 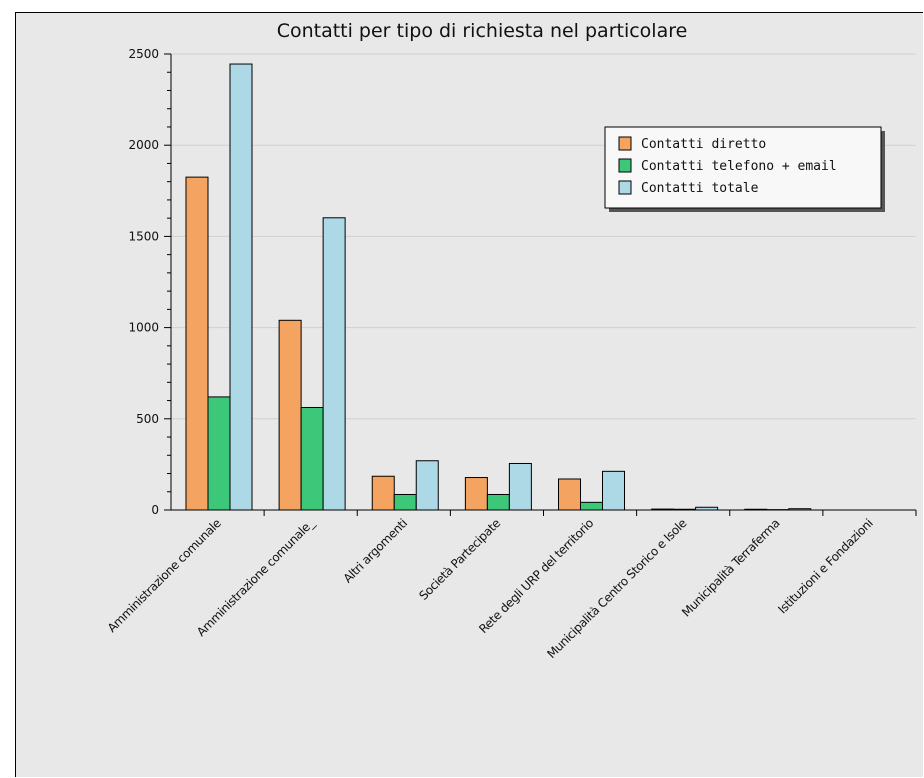 What do you see at coordinates (143, 145) in the screenshot?
I see `y-tick-label: 2000` at bounding box center [143, 145].